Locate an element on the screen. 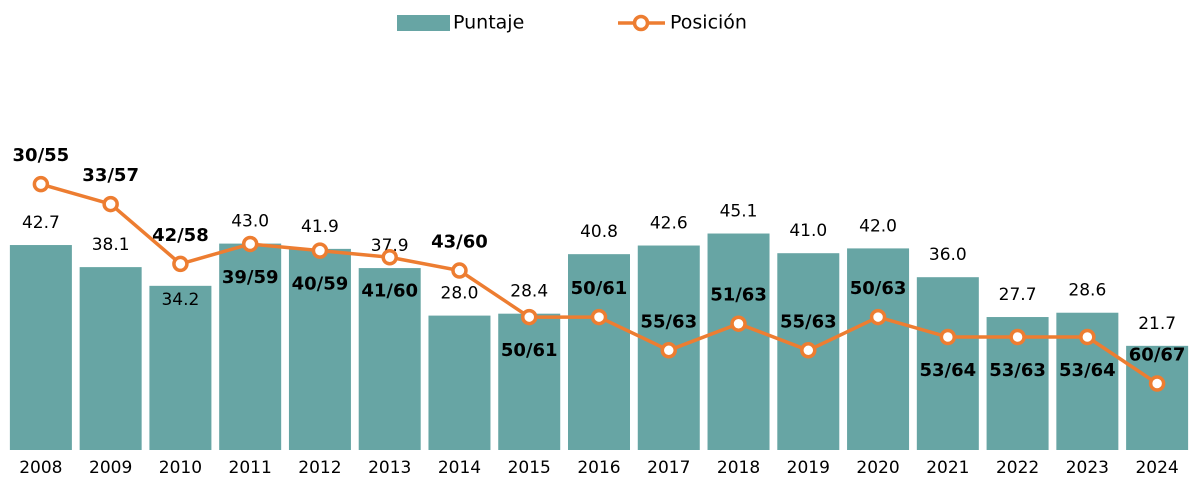 Image resolution: width=1192 pixels, height=479 pixels. x-tick-label: 2022 is located at coordinates (1017, 468).